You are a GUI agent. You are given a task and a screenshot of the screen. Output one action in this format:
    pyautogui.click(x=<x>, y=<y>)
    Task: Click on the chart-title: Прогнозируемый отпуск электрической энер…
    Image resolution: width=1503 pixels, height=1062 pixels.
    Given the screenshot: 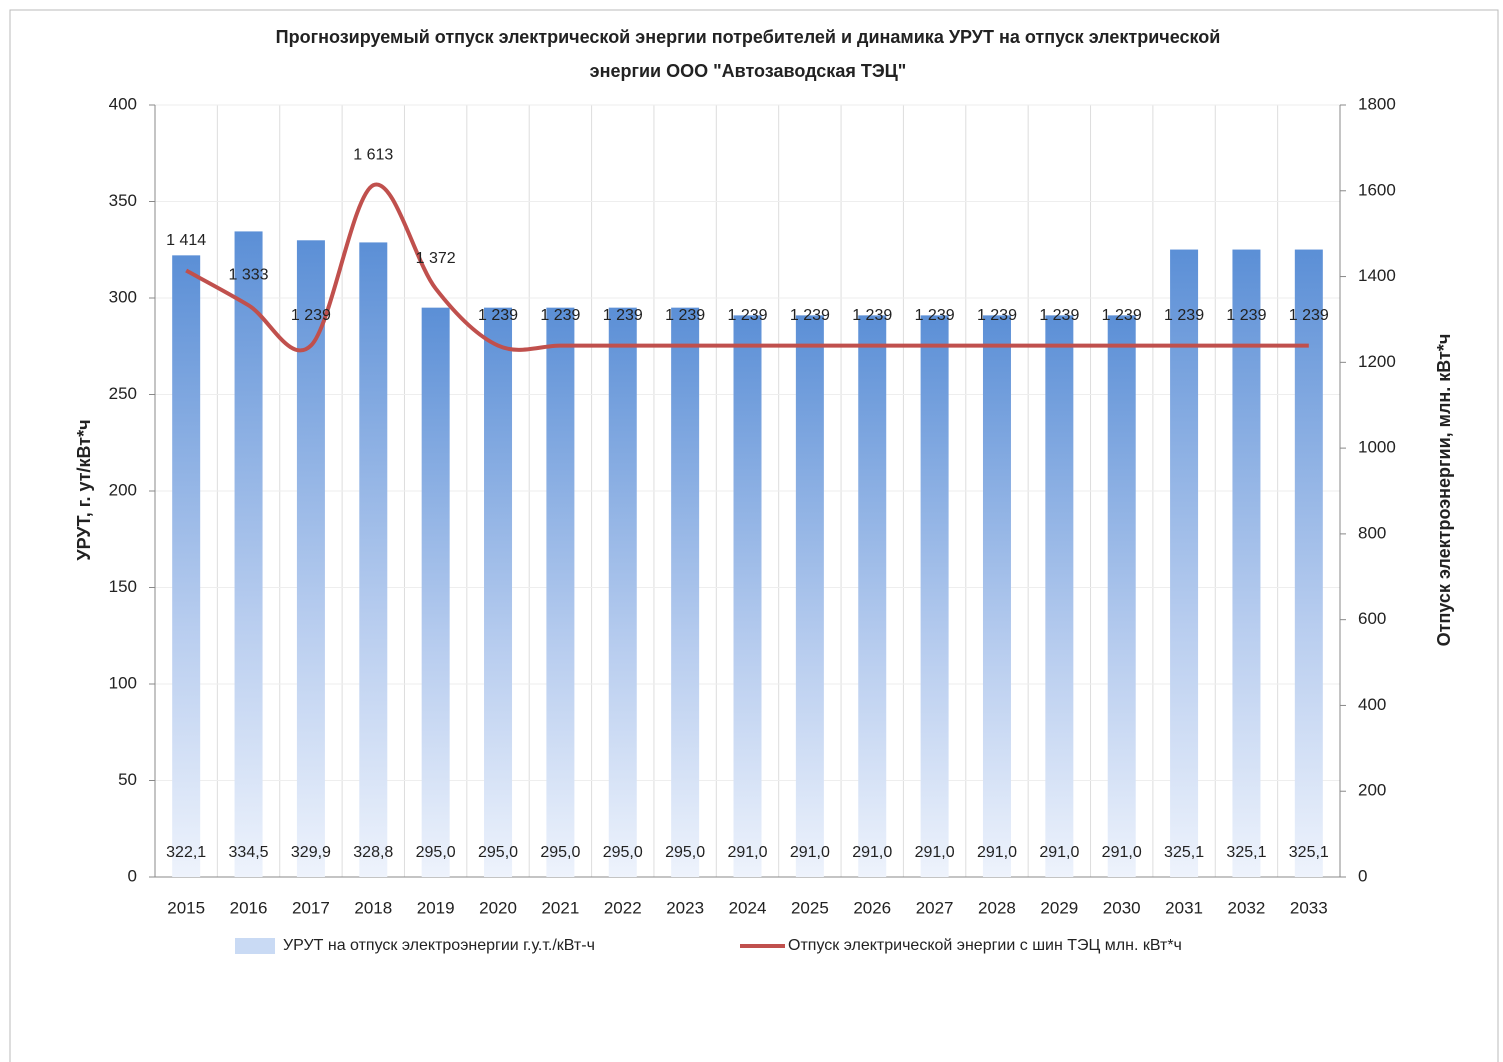 What is the action you would take?
    pyautogui.click(x=748, y=37)
    